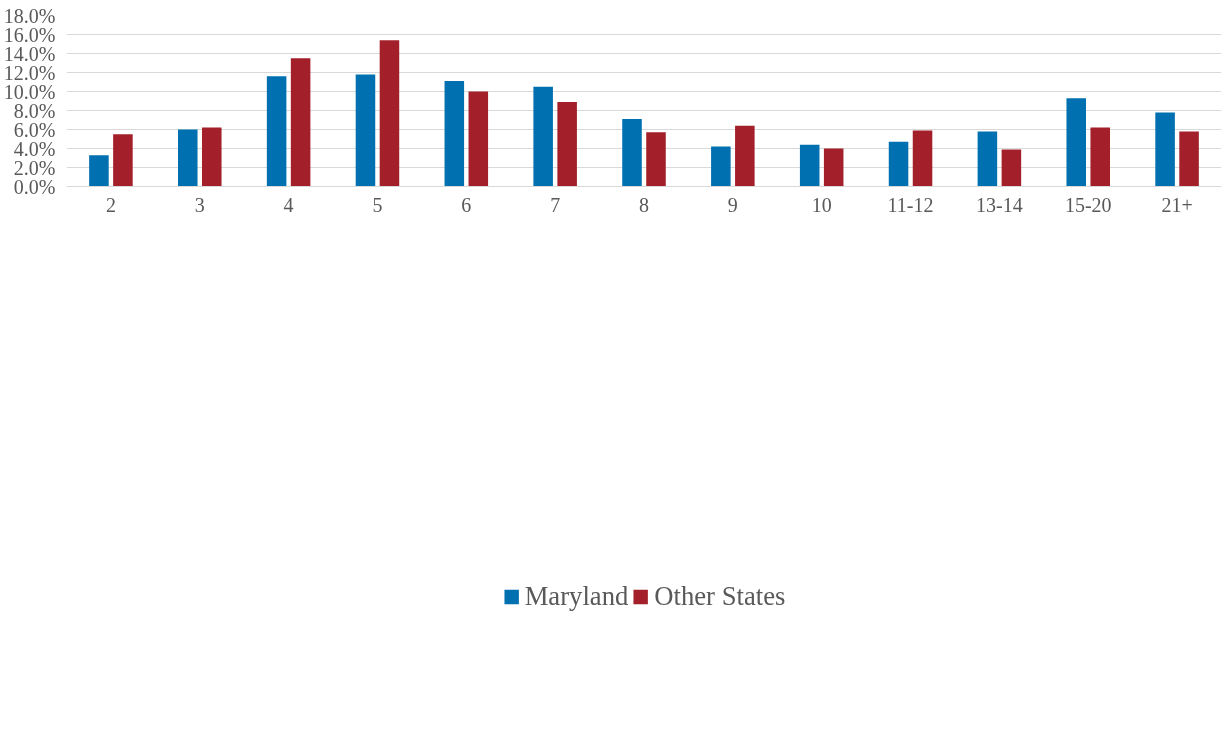  What do you see at coordinates (199, 204) in the screenshot?
I see `x-tick-label: 3` at bounding box center [199, 204].